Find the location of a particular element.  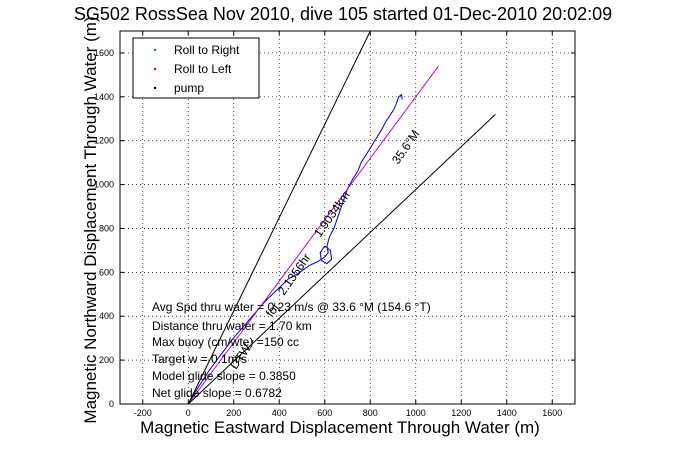

x-tick-label: 1200 is located at coordinates (461, 413).